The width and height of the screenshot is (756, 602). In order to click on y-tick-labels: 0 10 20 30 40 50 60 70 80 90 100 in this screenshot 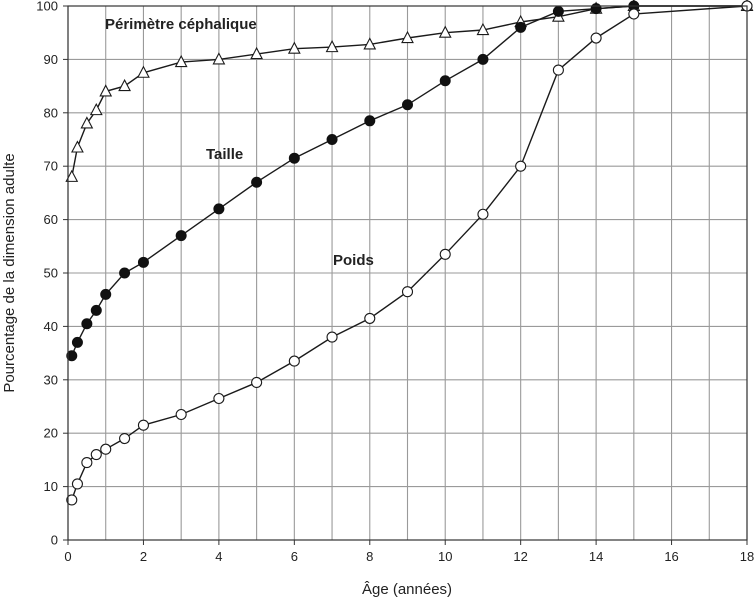, I will do `click(52, 274)`.